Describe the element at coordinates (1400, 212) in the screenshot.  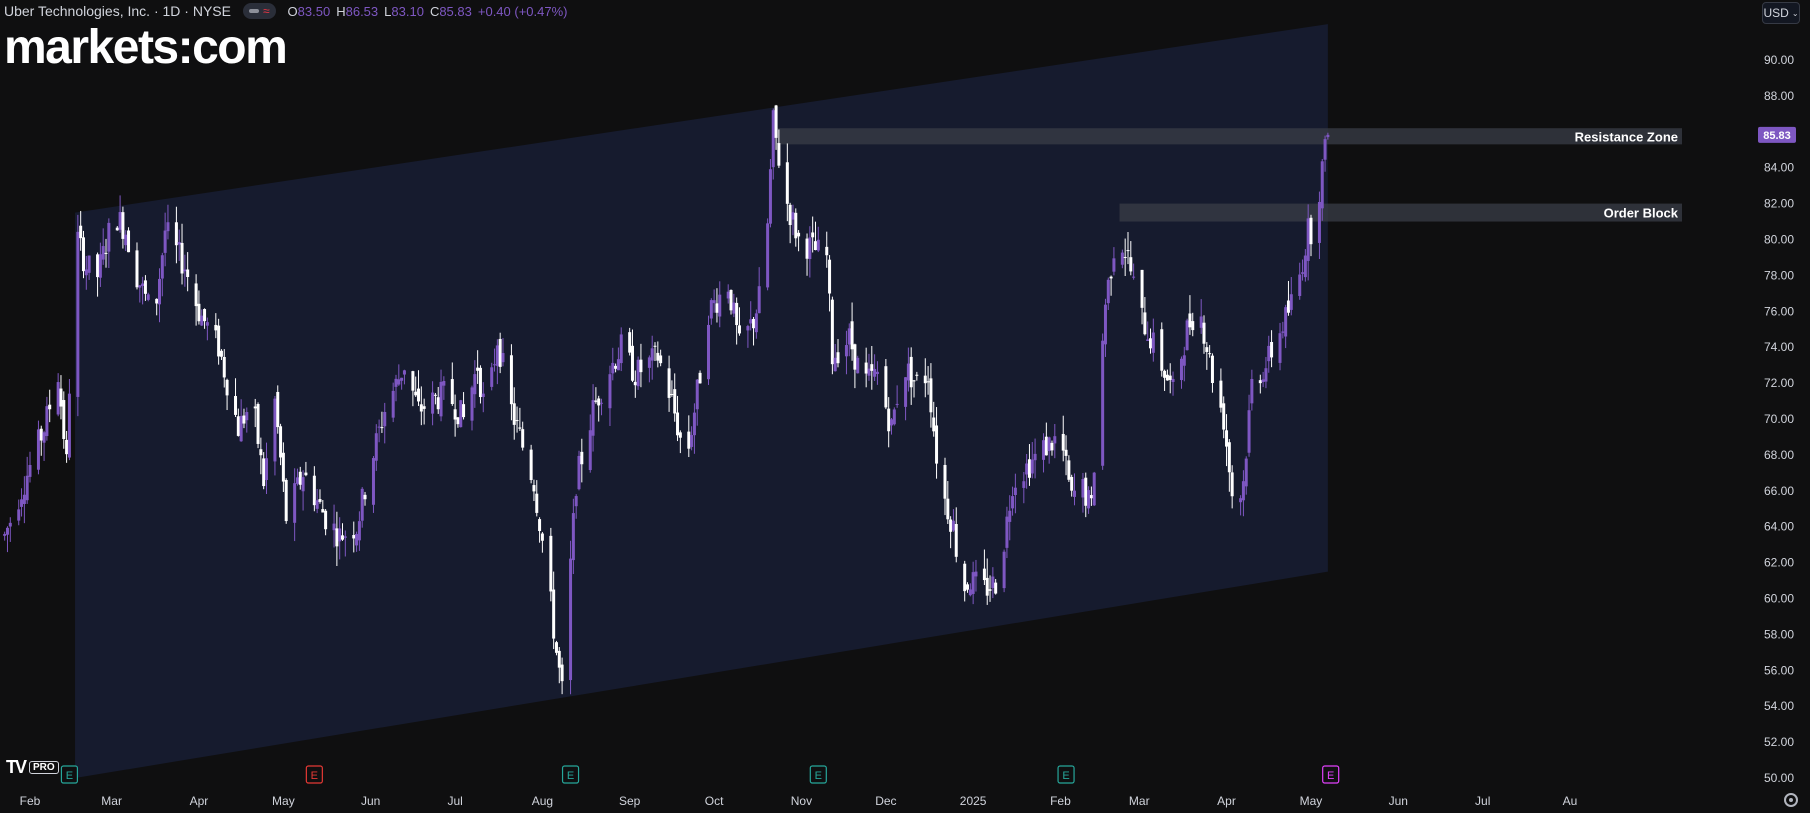
I see `order-block-band` at that location.